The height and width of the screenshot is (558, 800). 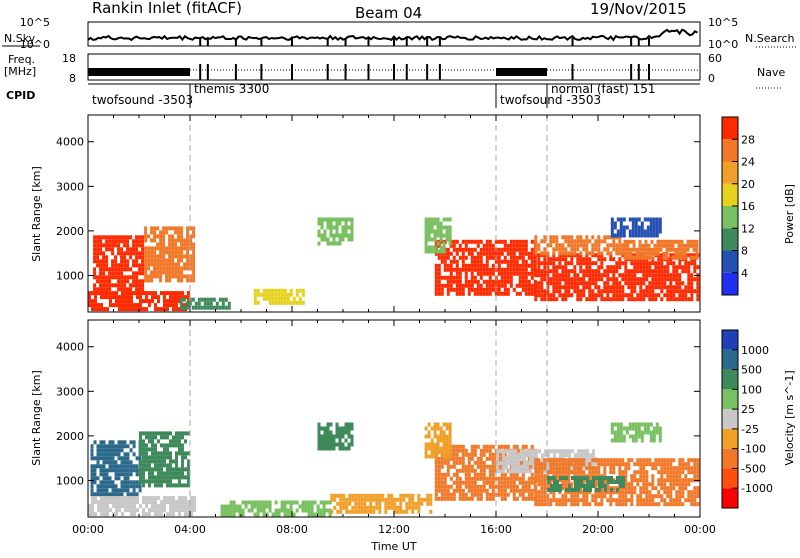 What do you see at coordinates (711, 78) in the screenshot?
I see `nave-tick-bottom: 0` at bounding box center [711, 78].